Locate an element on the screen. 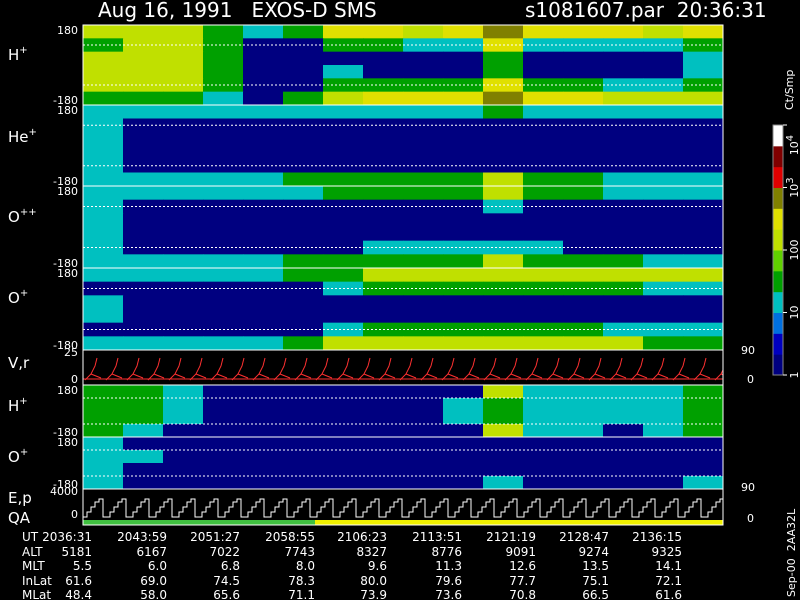 The height and width of the screenshot is (600, 800). qa-bar-fair is located at coordinates (519, 522).